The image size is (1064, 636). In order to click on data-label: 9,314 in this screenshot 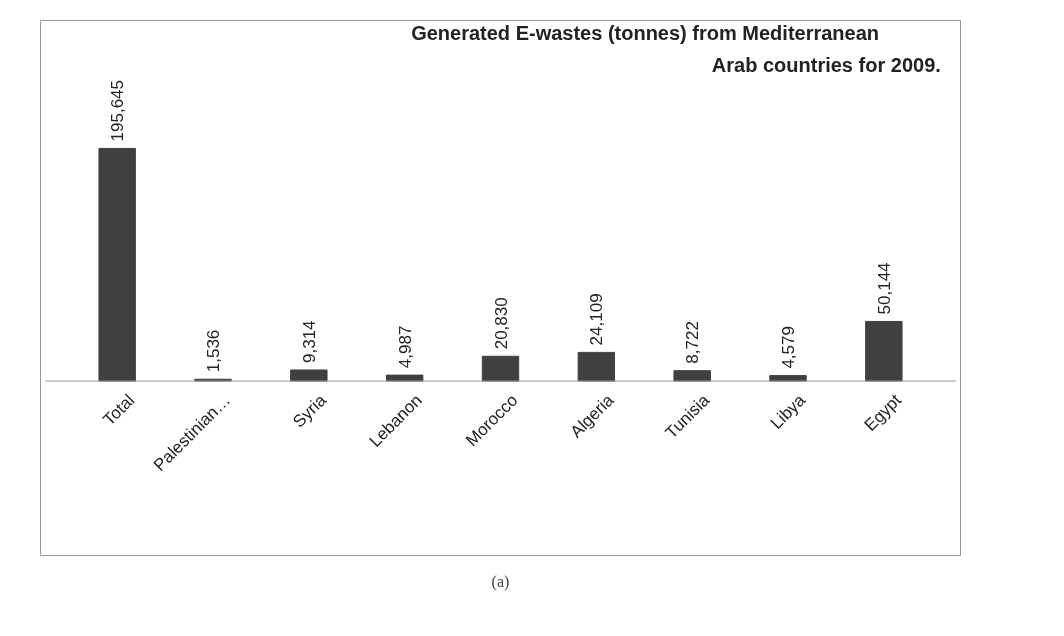, I will do `click(309, 341)`.